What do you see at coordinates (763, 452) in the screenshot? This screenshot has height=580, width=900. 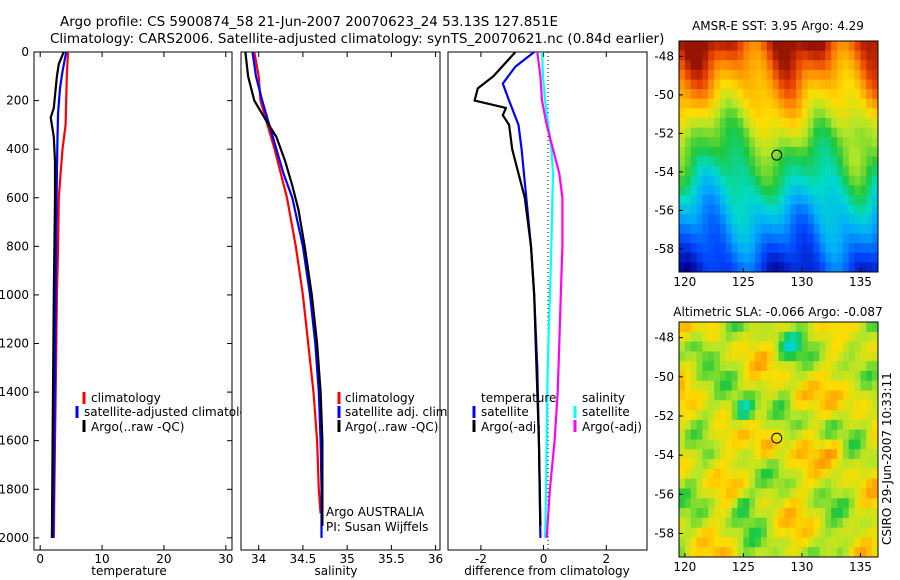 I see `sla-map-ticks: 120 125 130 135-48-50-52-54-56-58` at bounding box center [763, 452].